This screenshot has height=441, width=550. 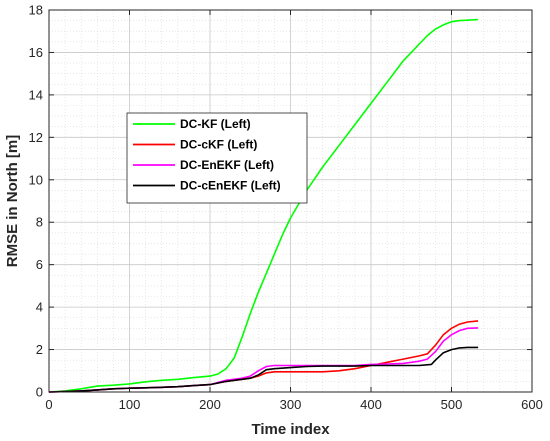 I want to click on y-tick-labels: 0 2 4 6 8 10 12 14 16 18, so click(x=36, y=201).